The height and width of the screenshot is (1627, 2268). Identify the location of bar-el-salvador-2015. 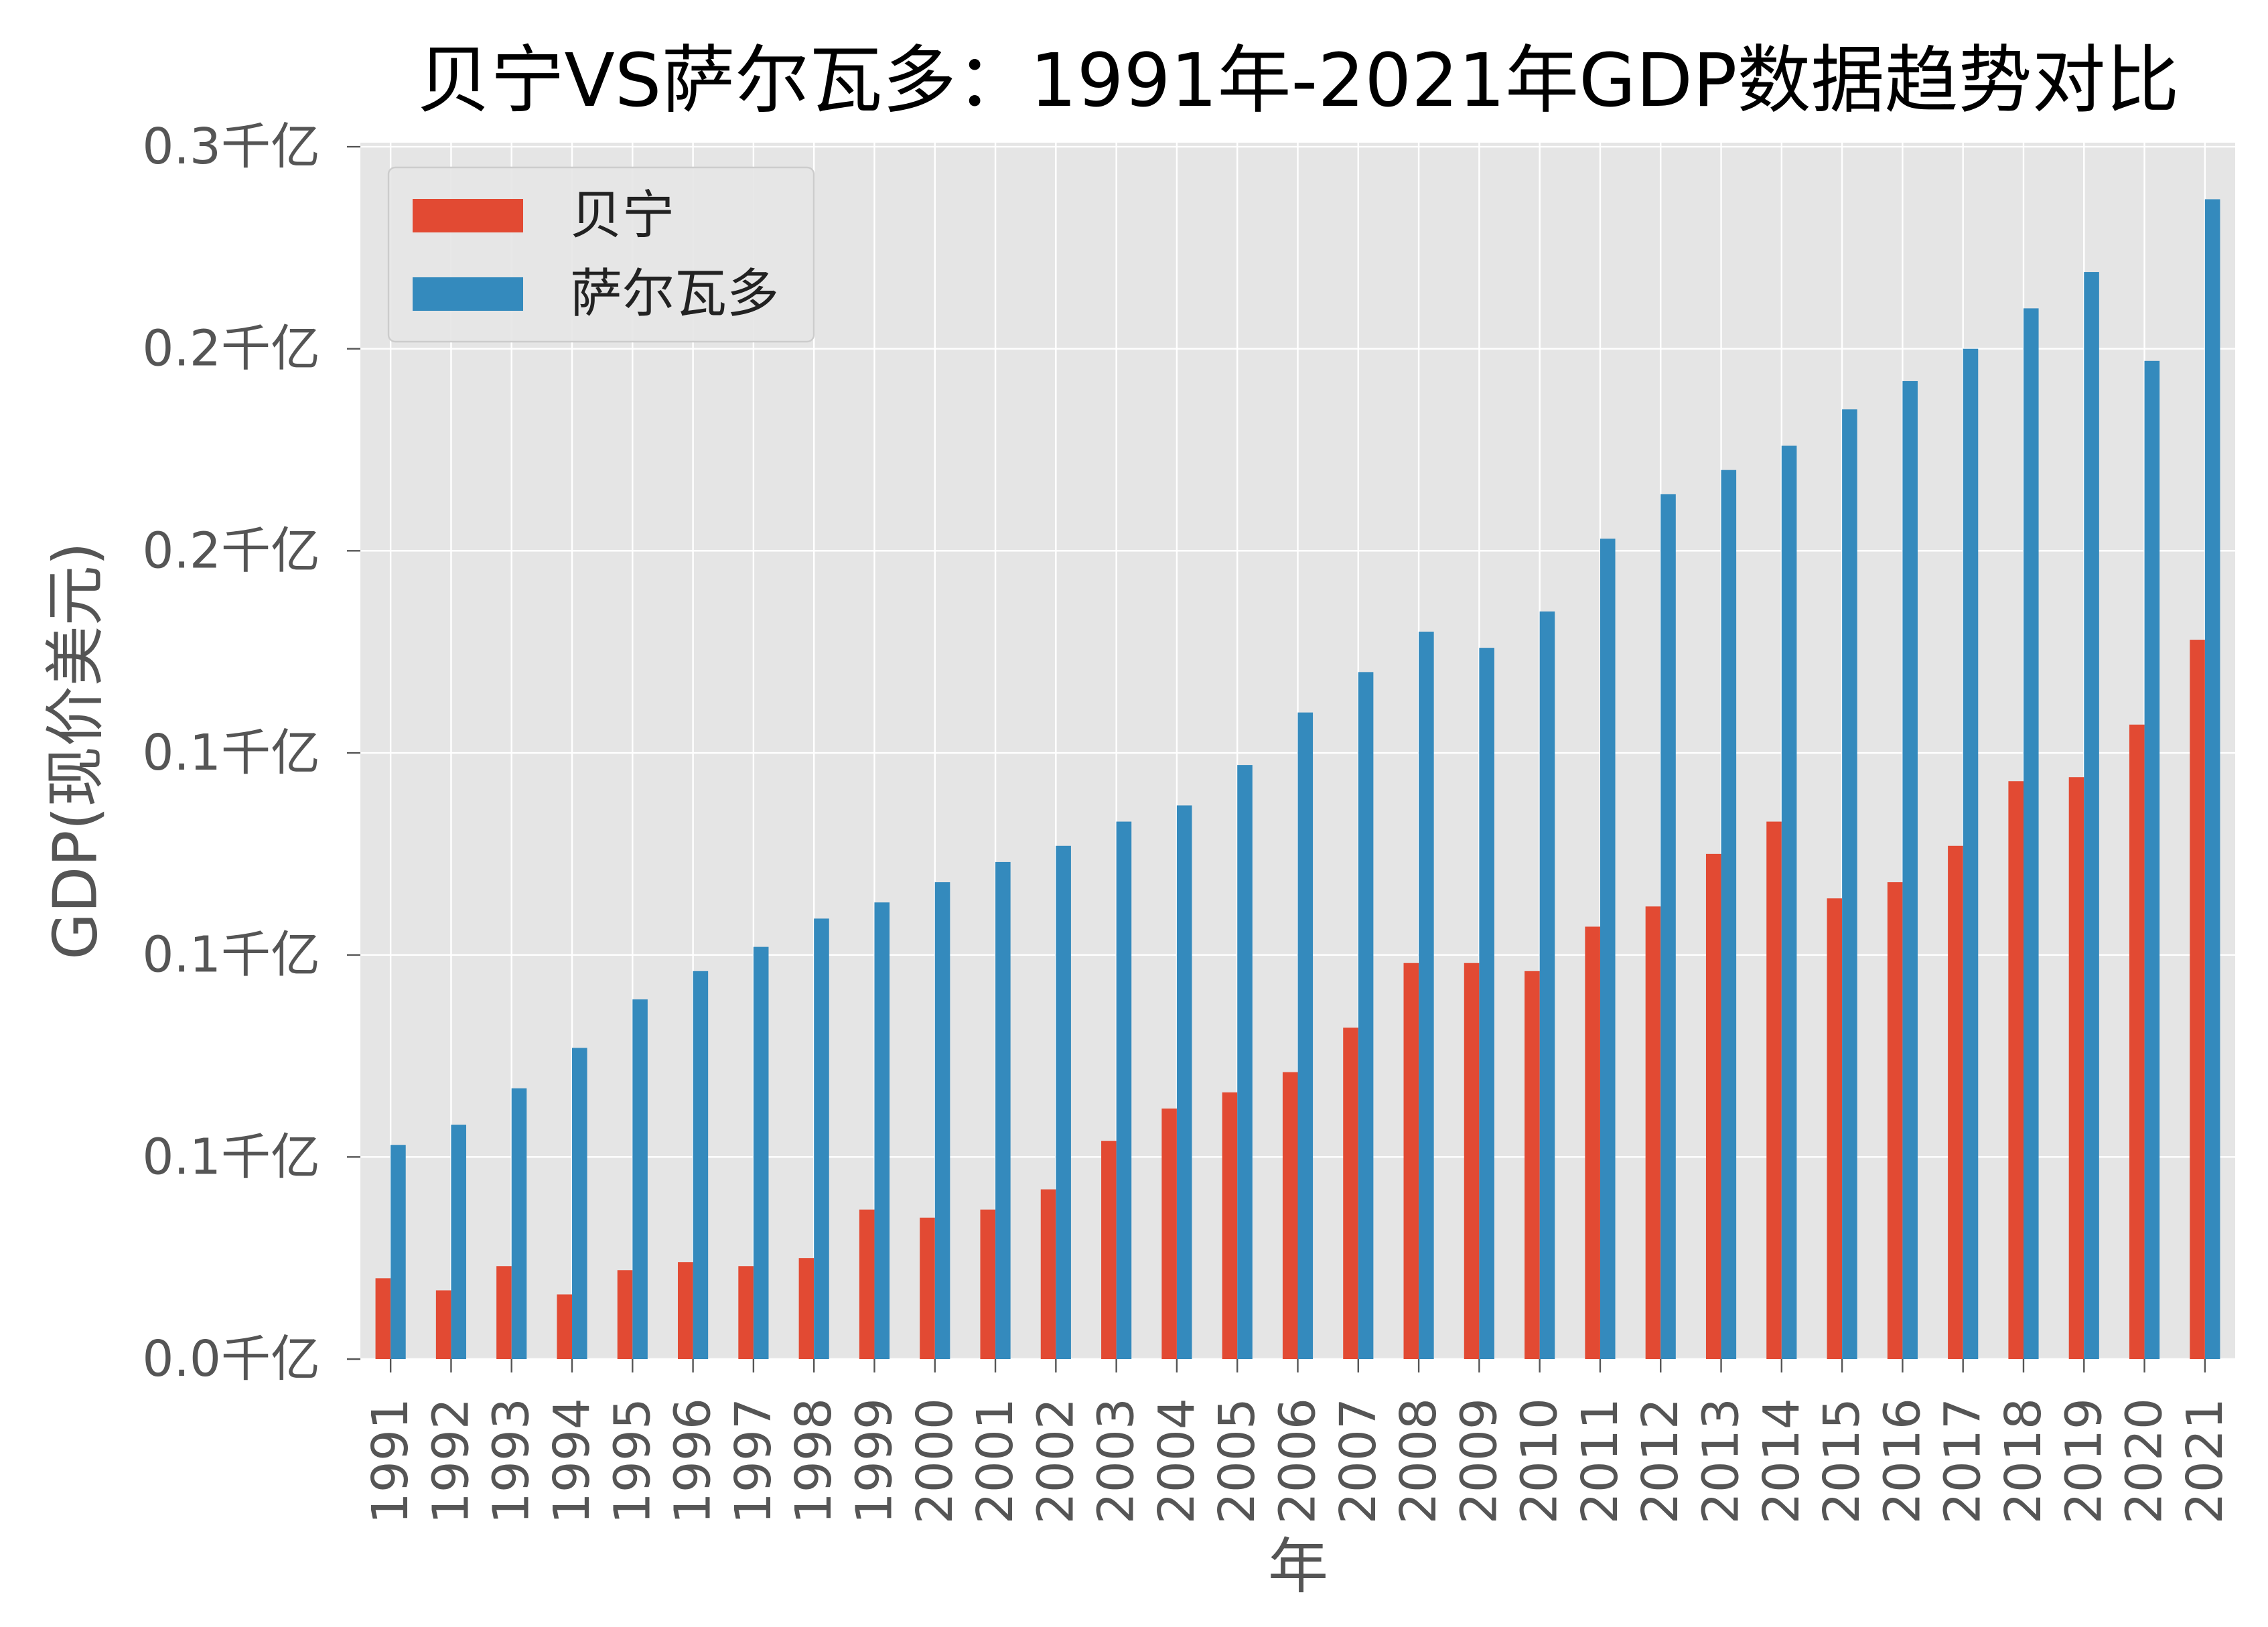
(1849, 884).